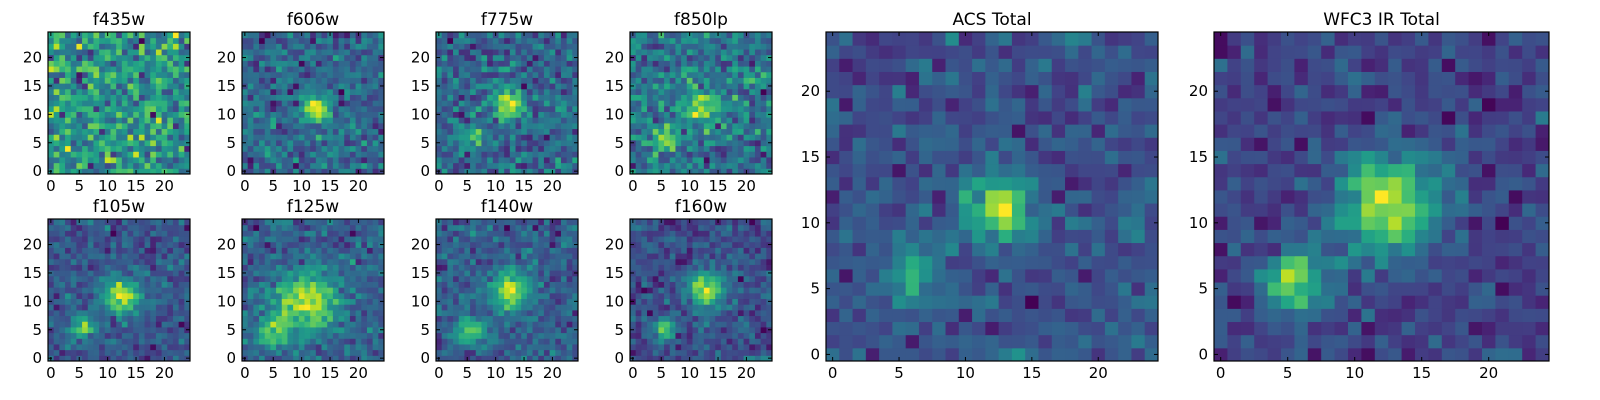 The height and width of the screenshot is (400, 1600). What do you see at coordinates (119, 103) in the screenshot?
I see `axes-frame` at bounding box center [119, 103].